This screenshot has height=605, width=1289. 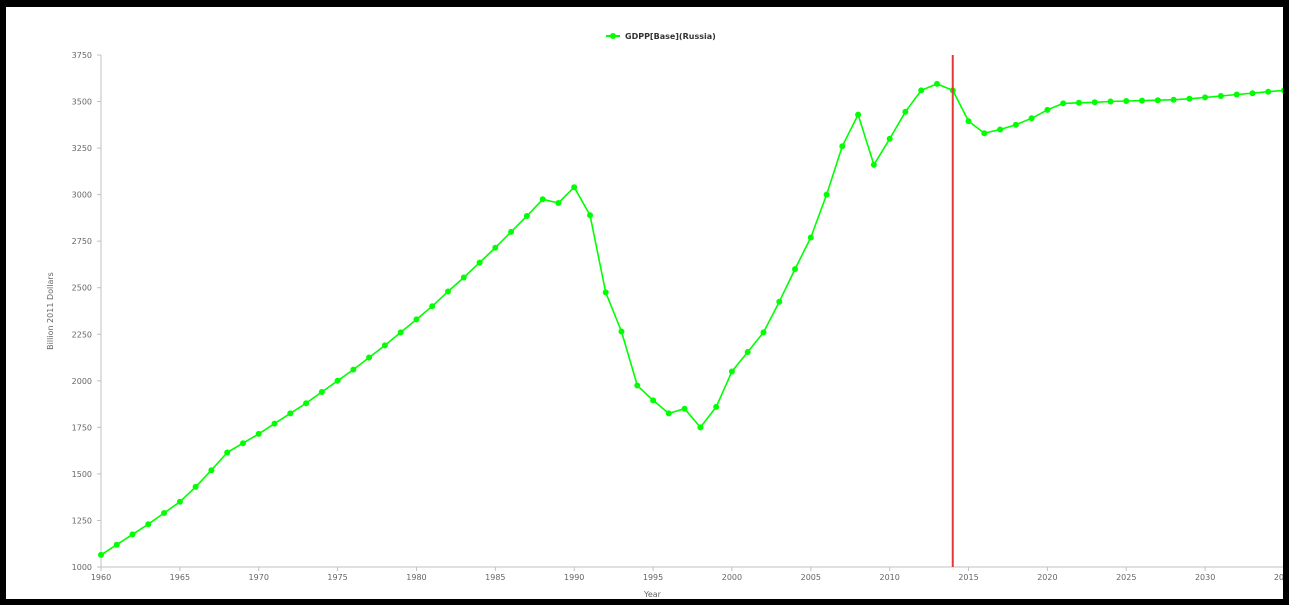 I want to click on y-tick-label: 1750, so click(x=82, y=427).